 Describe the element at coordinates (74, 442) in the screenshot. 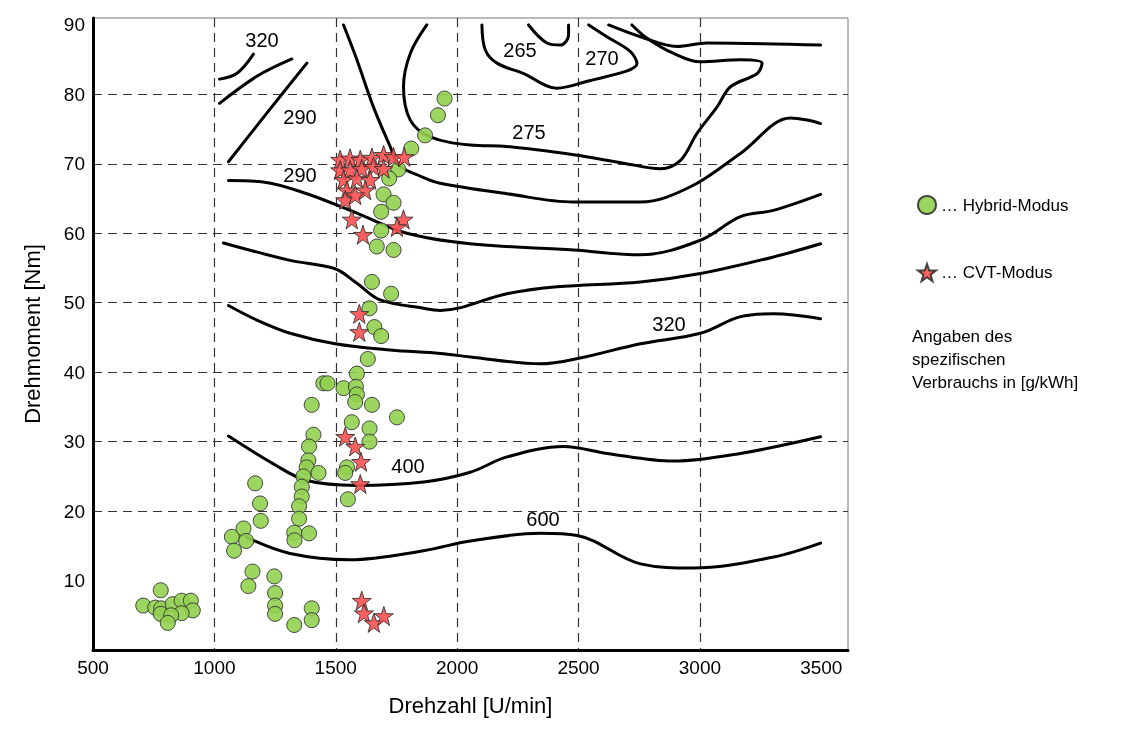

I see `y-tick-label: 30` at that location.